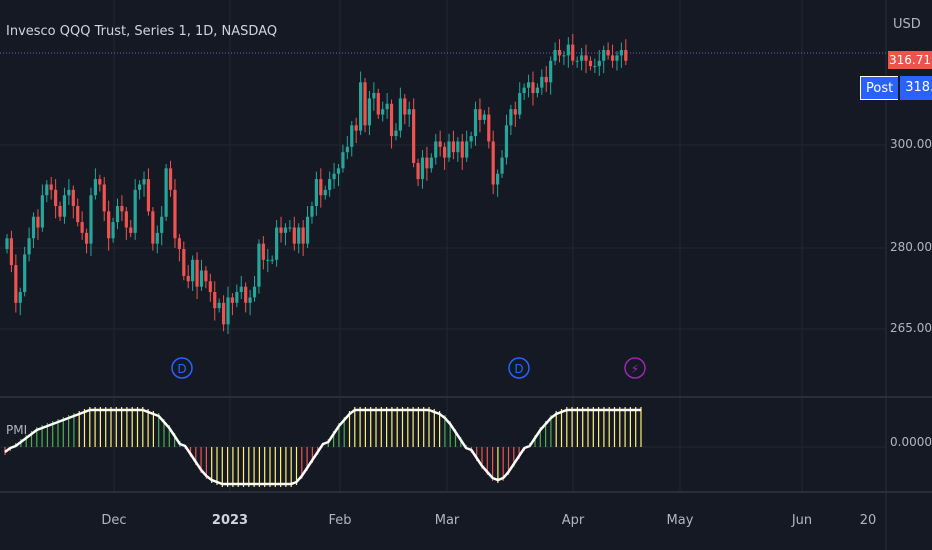  I want to click on indicator-tick-label: 0.0000, so click(911, 442).